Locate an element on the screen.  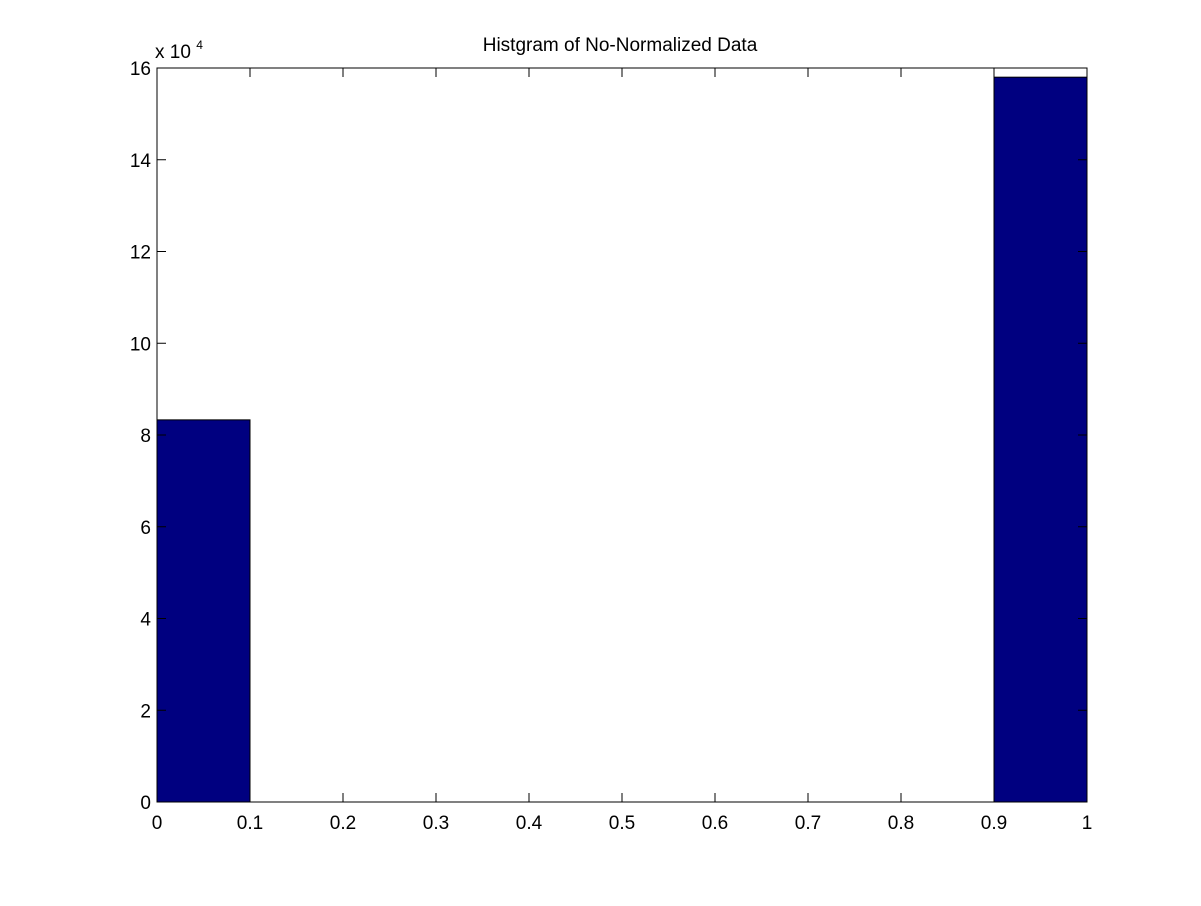
x-tick-label: 0.8 is located at coordinates (901, 823).